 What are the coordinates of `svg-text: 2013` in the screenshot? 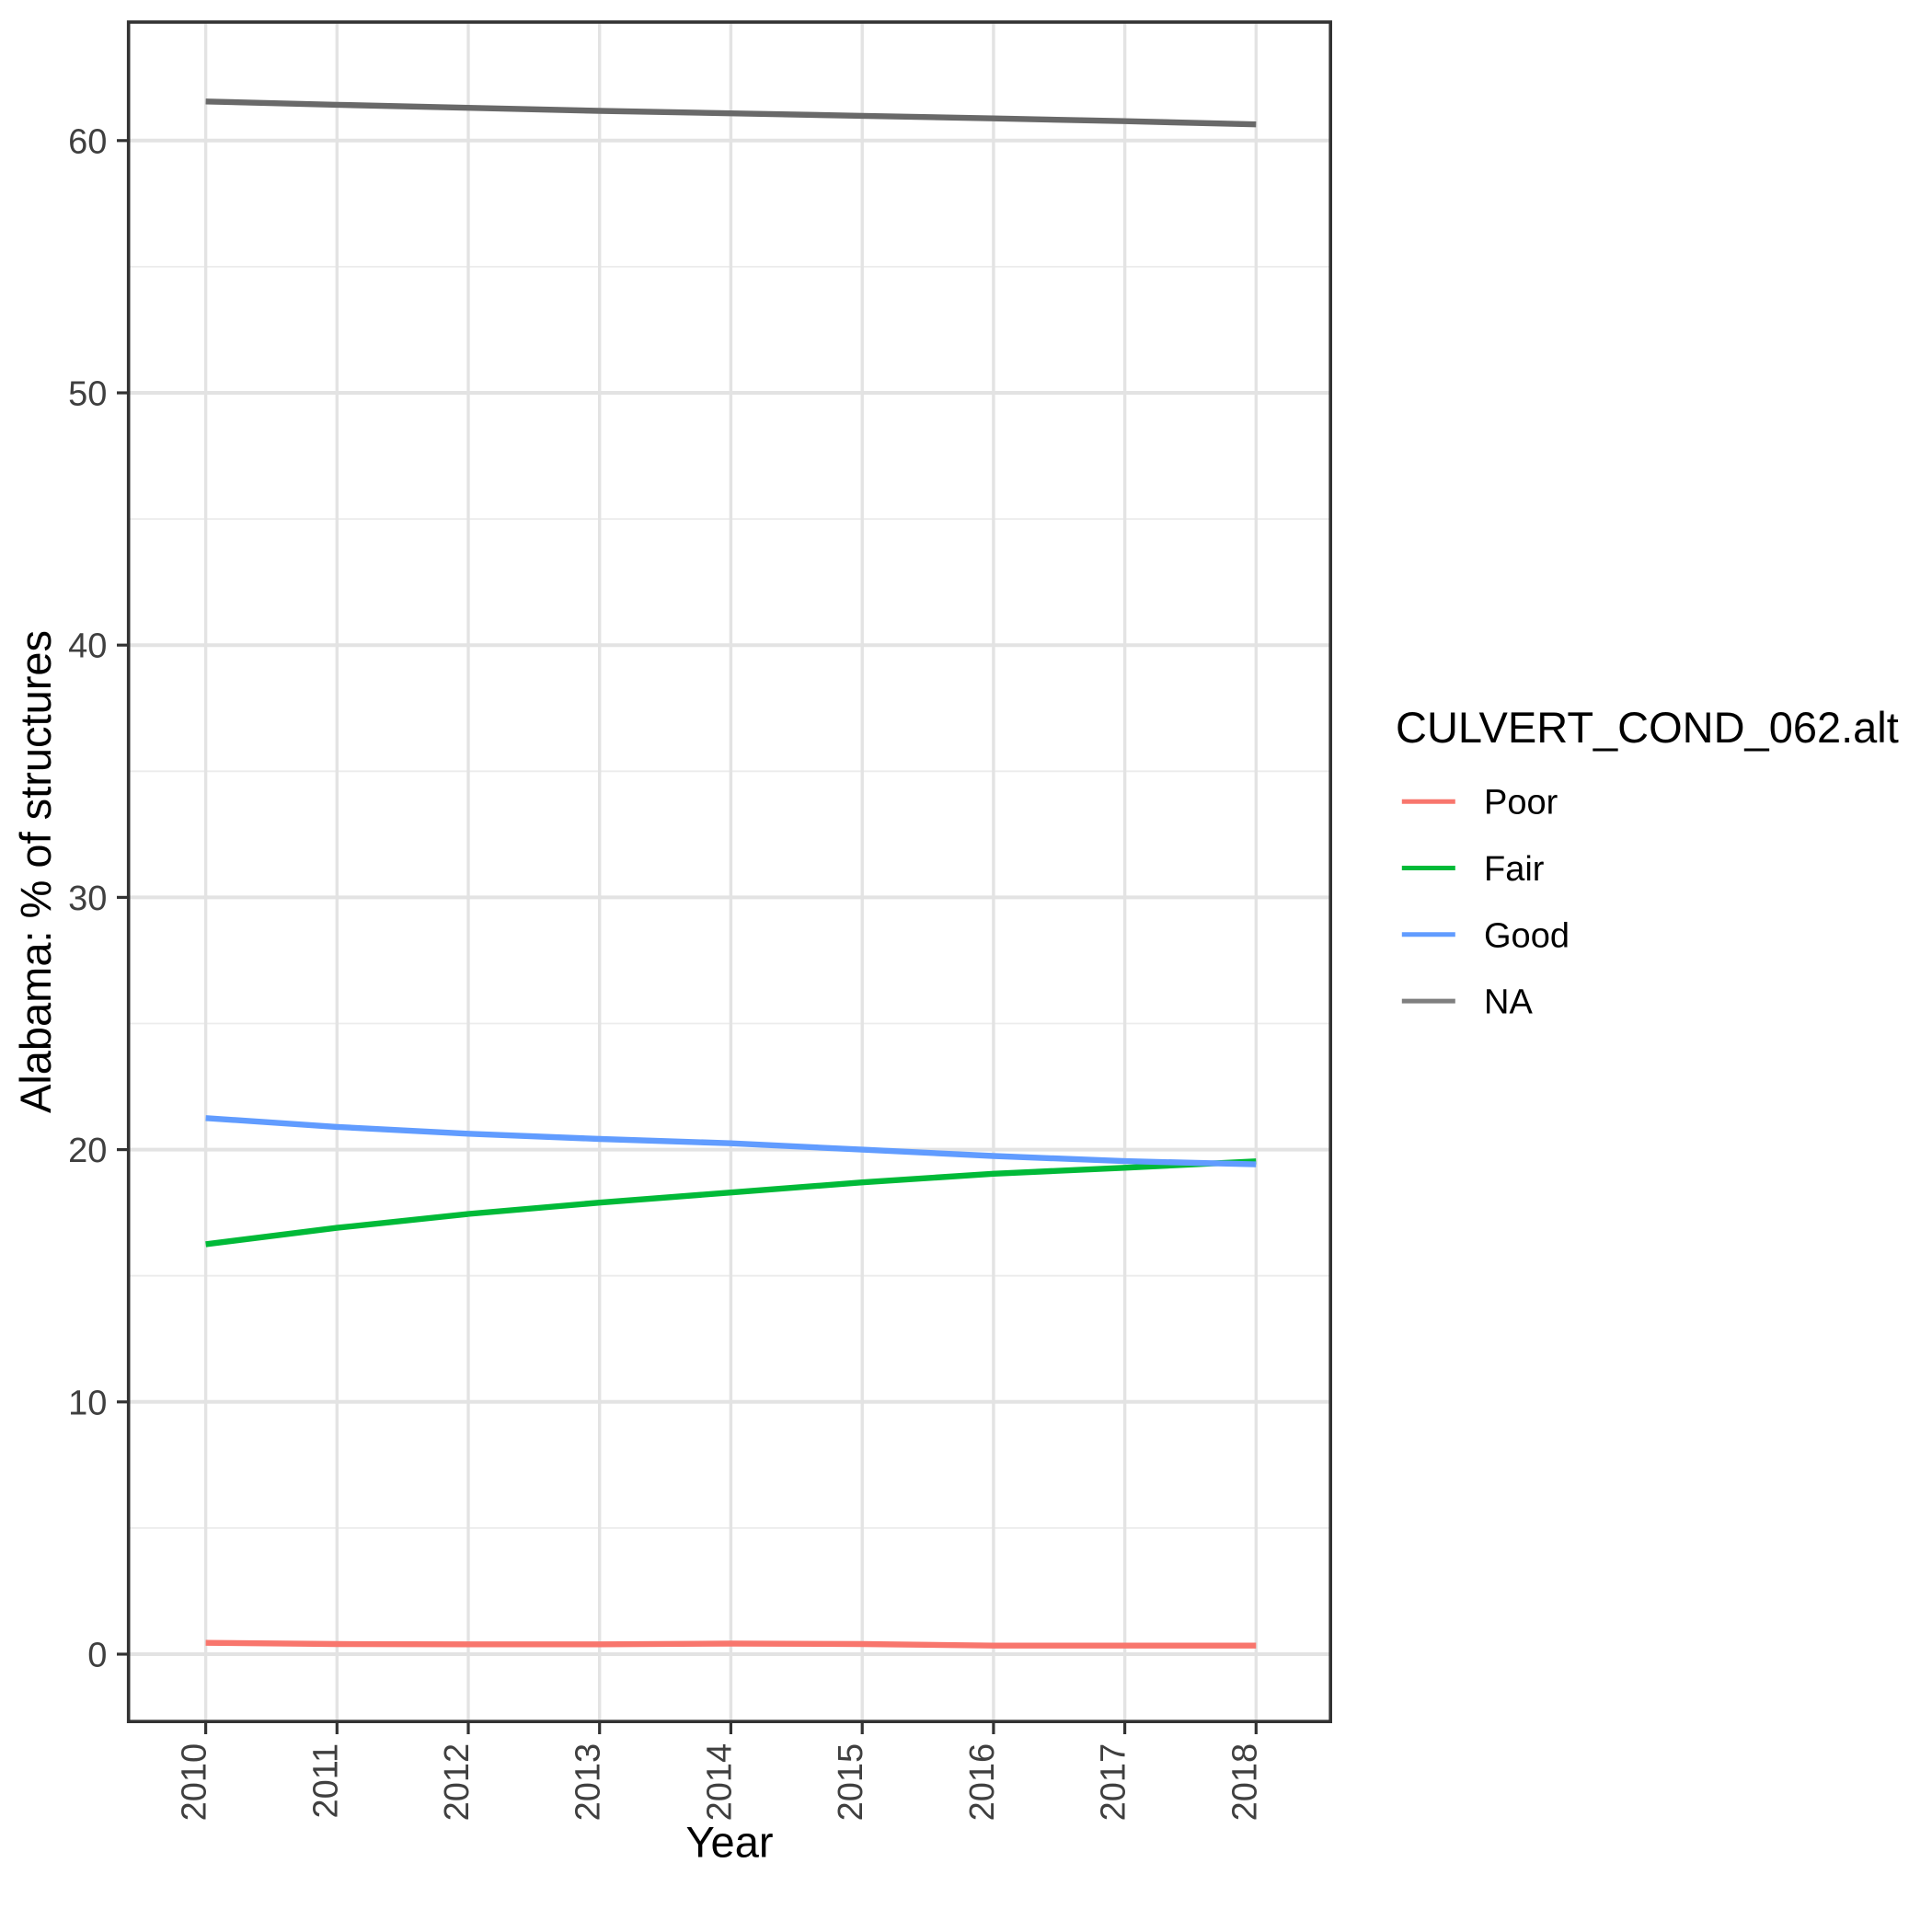 It's located at (588, 1782).